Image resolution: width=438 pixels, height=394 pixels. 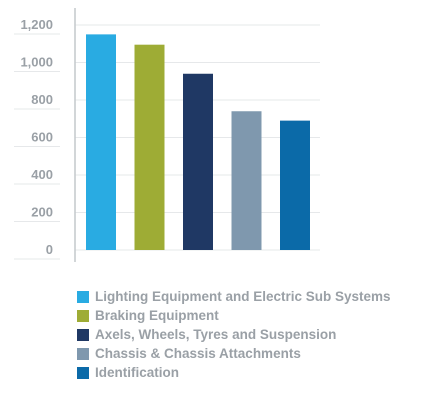 What do you see at coordinates (42, 99) in the screenshot?
I see `y-tick-label: 800` at bounding box center [42, 99].